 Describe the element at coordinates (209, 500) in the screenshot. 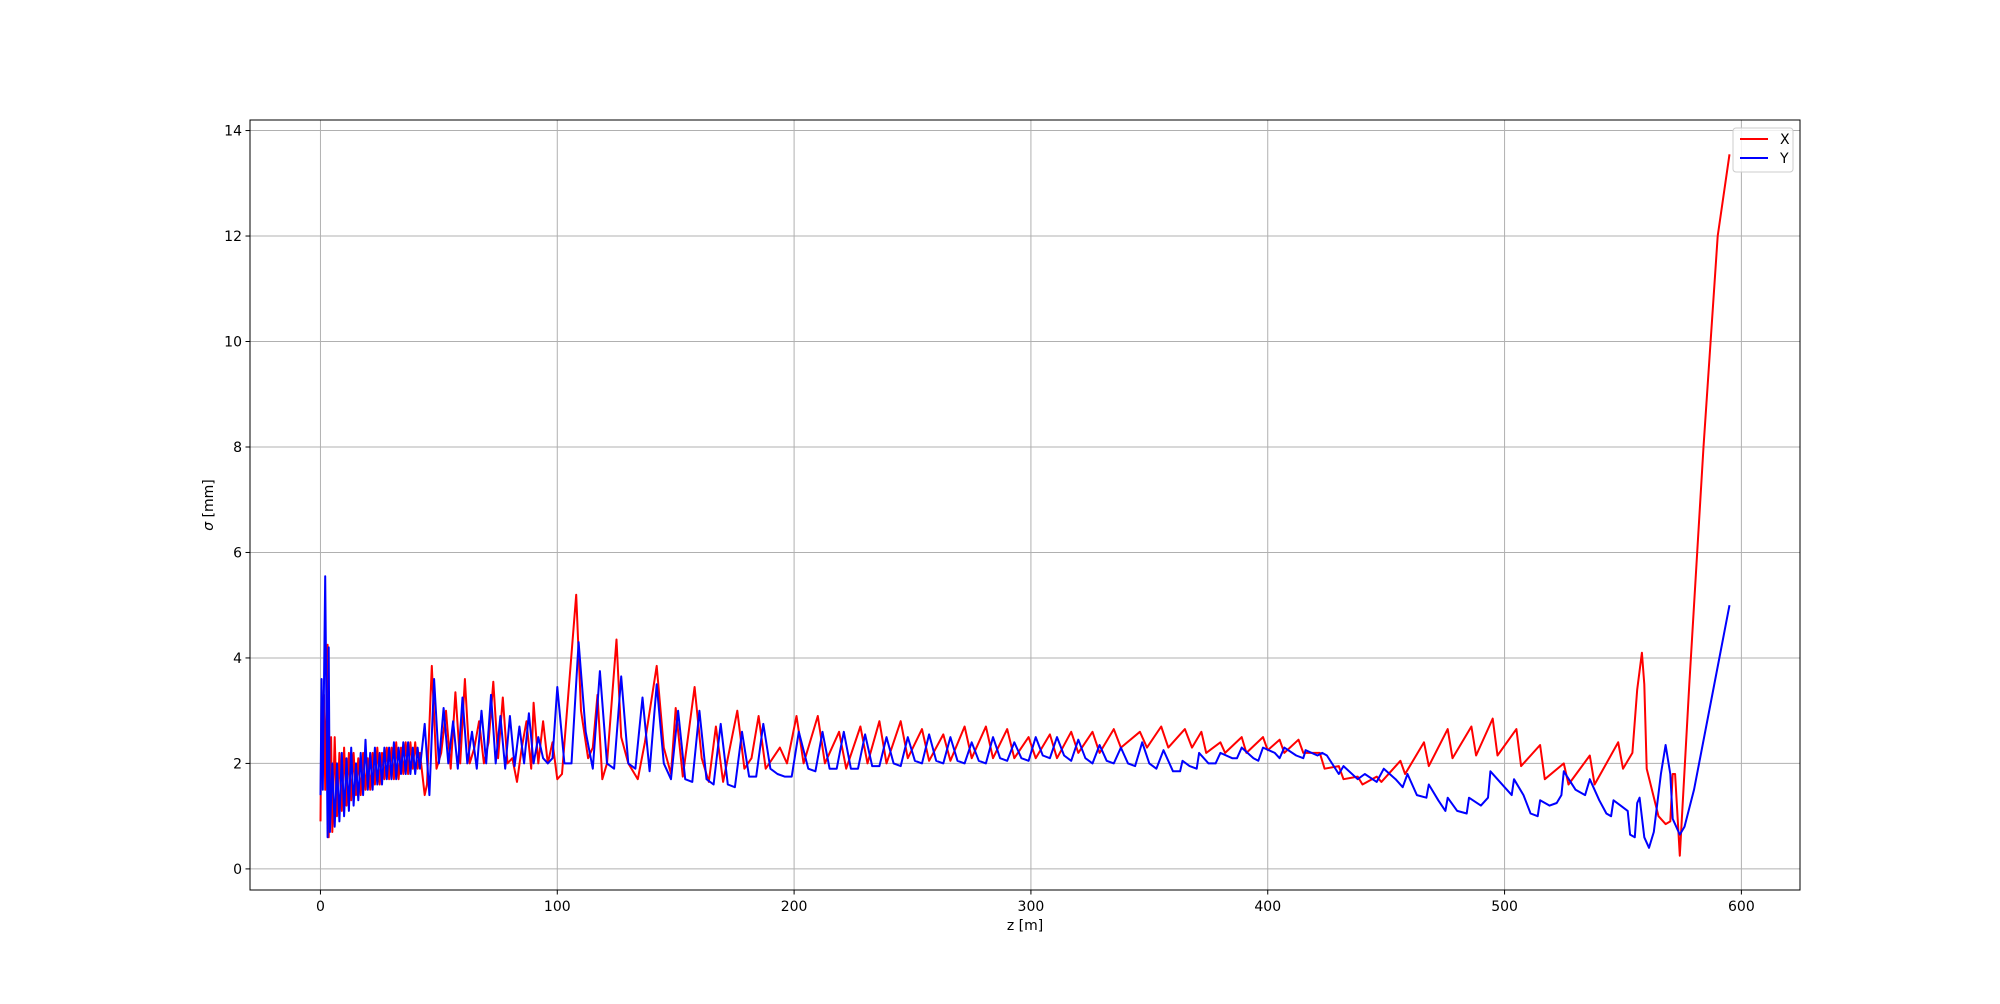

I see `y-axis-label-unit: [mm]` at that location.